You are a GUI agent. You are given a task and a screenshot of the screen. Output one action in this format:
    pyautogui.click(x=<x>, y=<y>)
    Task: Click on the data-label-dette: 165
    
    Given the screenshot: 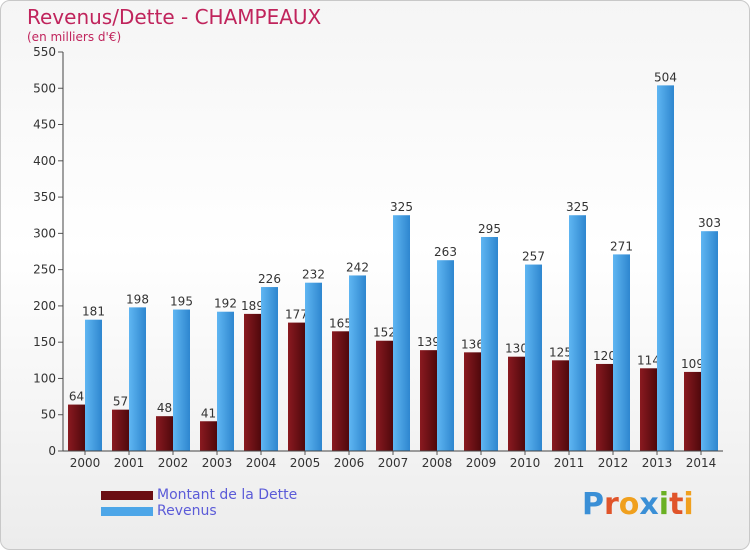 What is the action you would take?
    pyautogui.click(x=340, y=323)
    